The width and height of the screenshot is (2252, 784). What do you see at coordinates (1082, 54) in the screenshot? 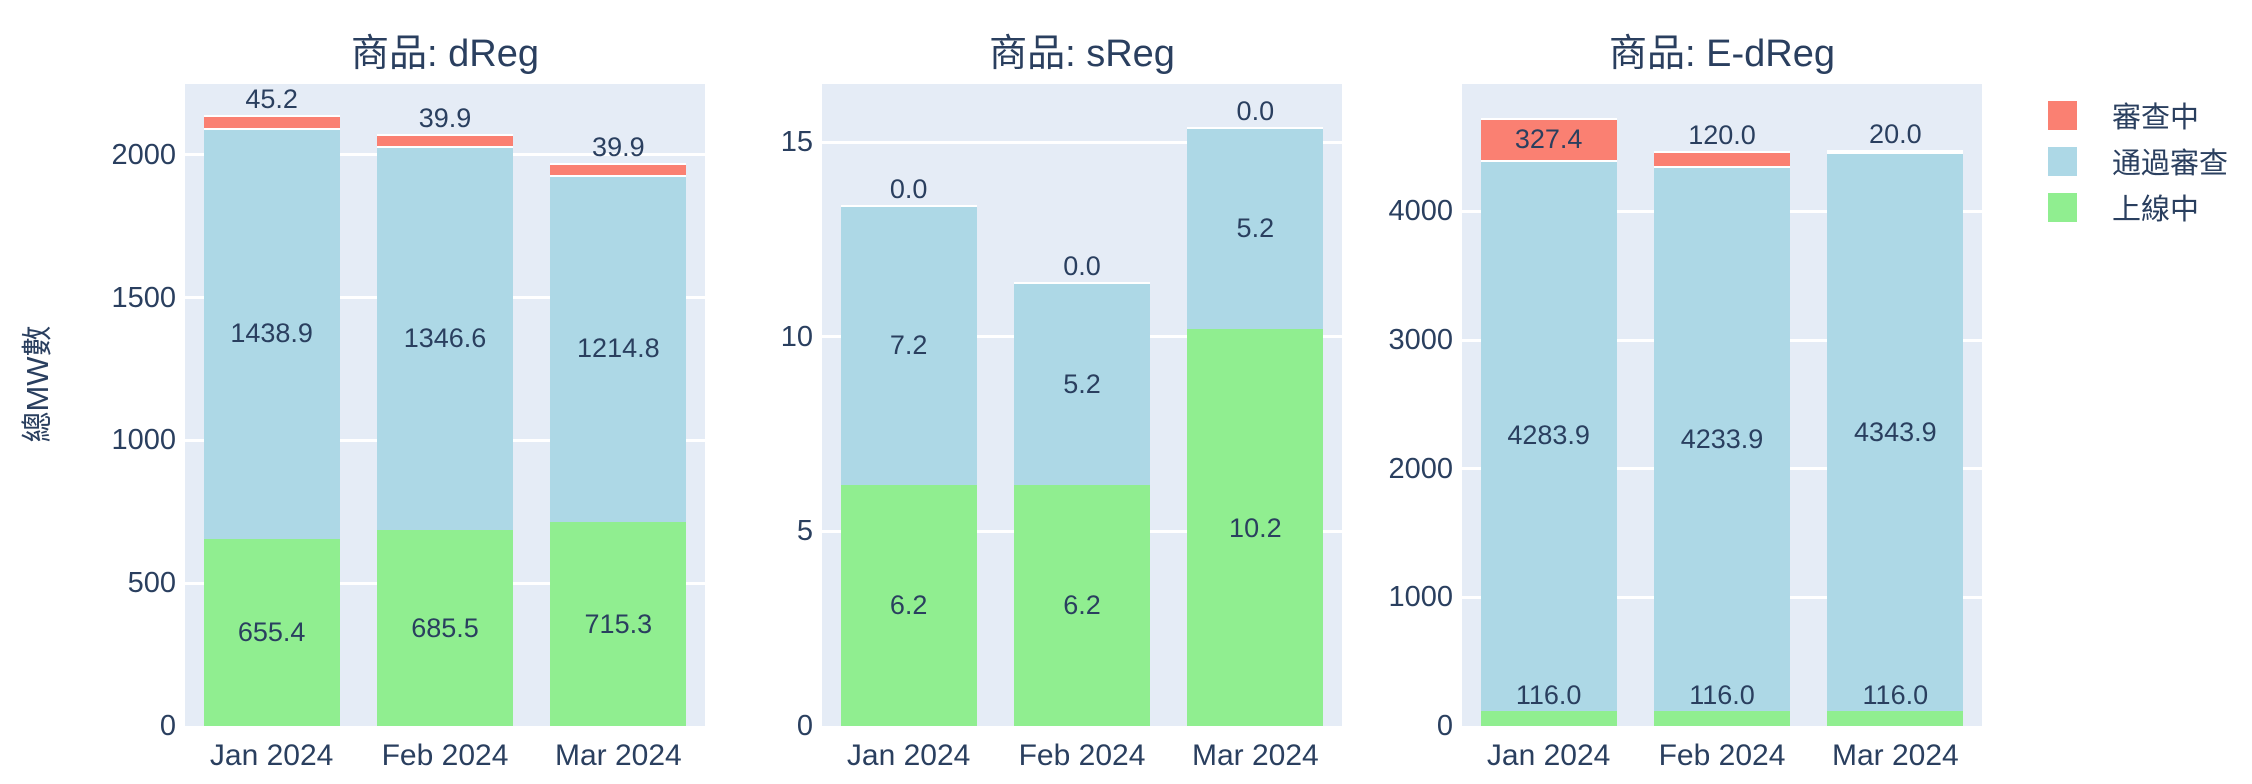
I see `subplot-title-sreg: 商品: sReg` at bounding box center [1082, 54].